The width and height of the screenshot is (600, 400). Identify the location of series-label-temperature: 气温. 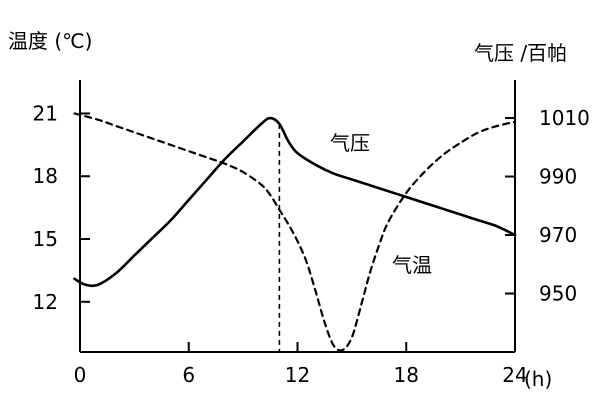
(412, 265).